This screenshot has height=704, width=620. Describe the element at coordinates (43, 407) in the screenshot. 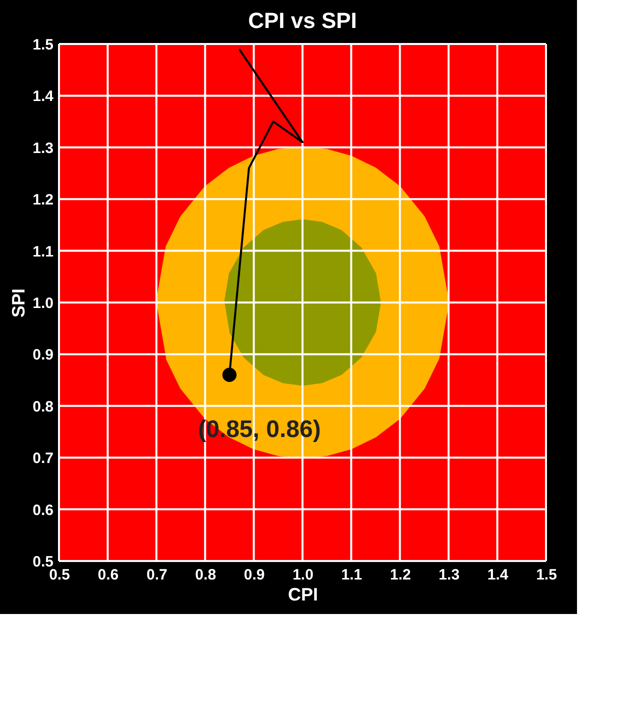

I see `y-tick-label: 0.8` at that location.